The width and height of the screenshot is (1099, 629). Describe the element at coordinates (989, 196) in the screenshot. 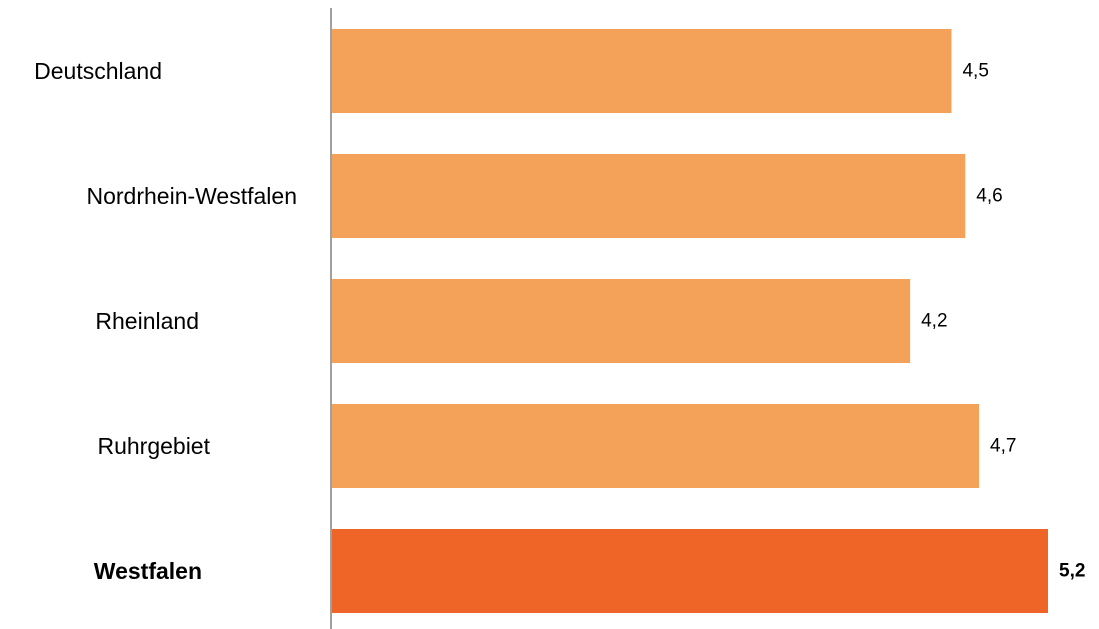

I see `value-label: 4,6` at that location.